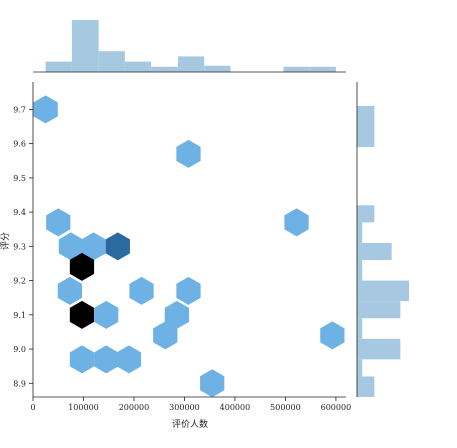 Image resolution: width=457 pixels, height=448 pixels. What do you see at coordinates (32, 407) in the screenshot?
I see `x-tick-label: 0` at bounding box center [32, 407].